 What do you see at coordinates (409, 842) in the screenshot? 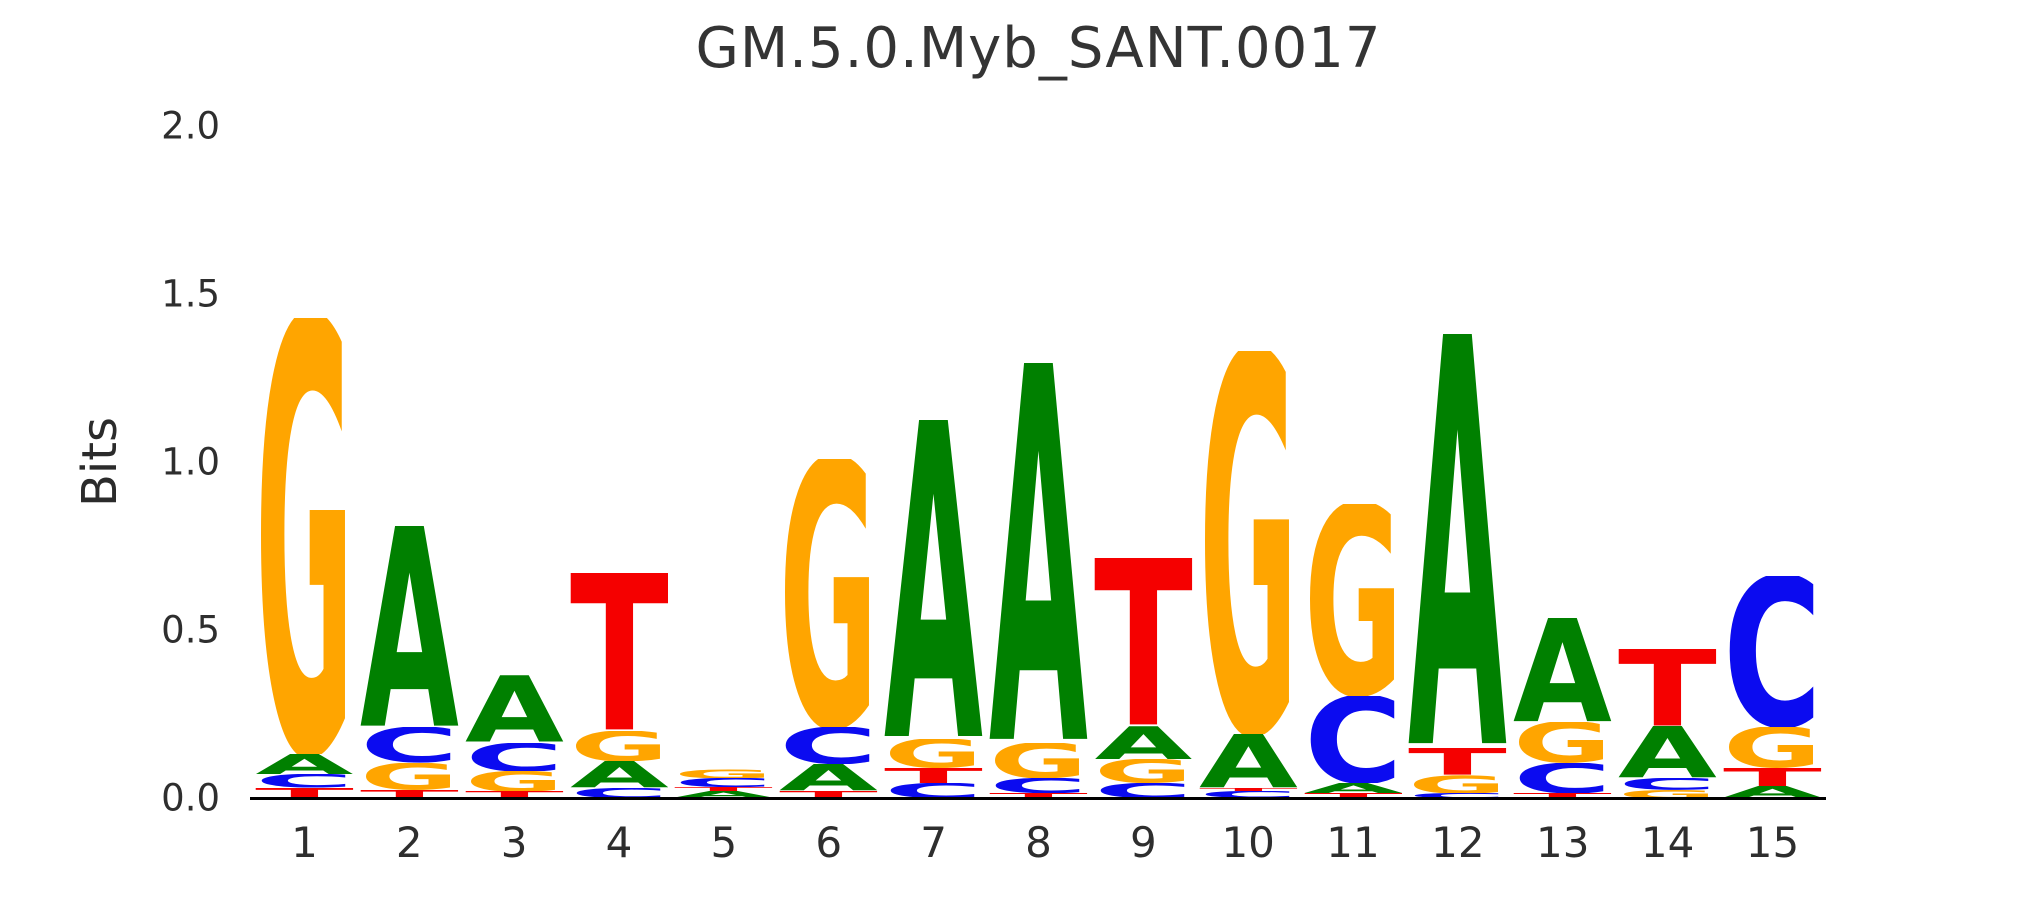
I see `x-tick-label: 2` at bounding box center [409, 842].